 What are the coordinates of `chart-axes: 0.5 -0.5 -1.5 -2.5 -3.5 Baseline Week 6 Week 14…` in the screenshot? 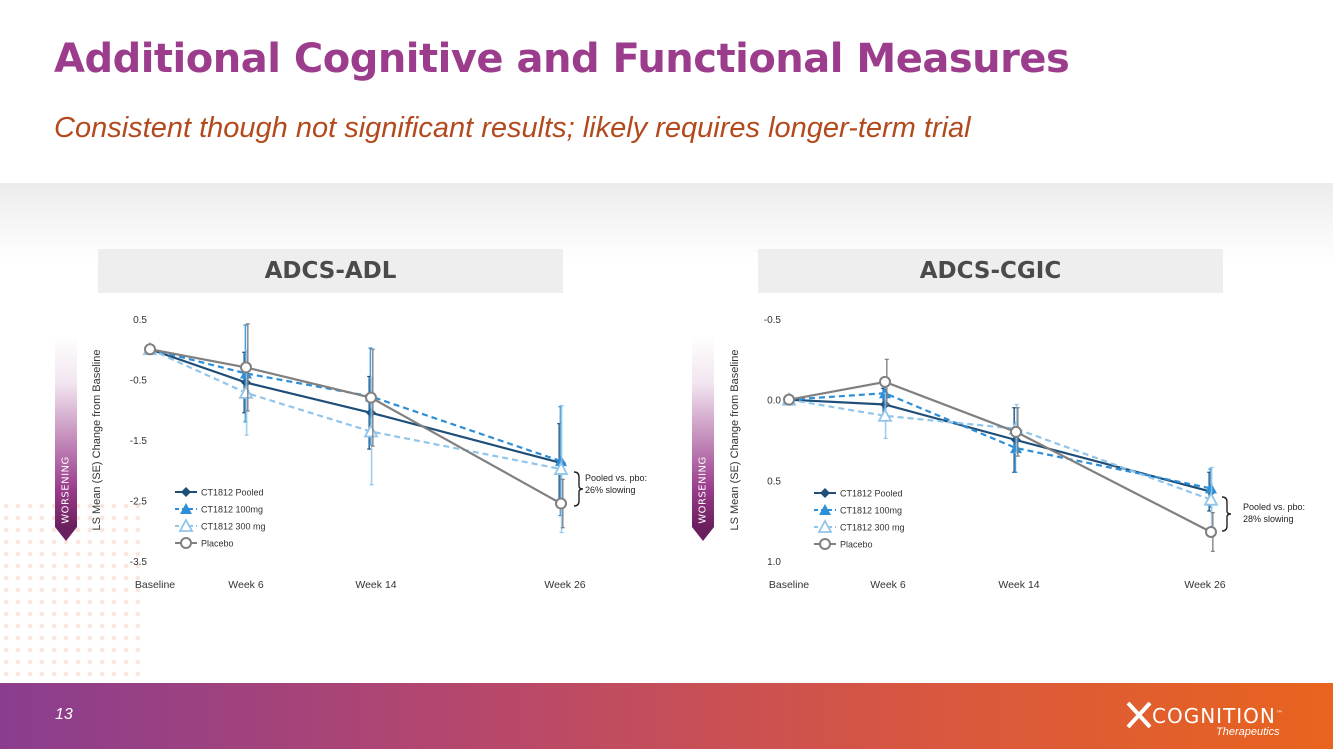 It's located at (338, 453).